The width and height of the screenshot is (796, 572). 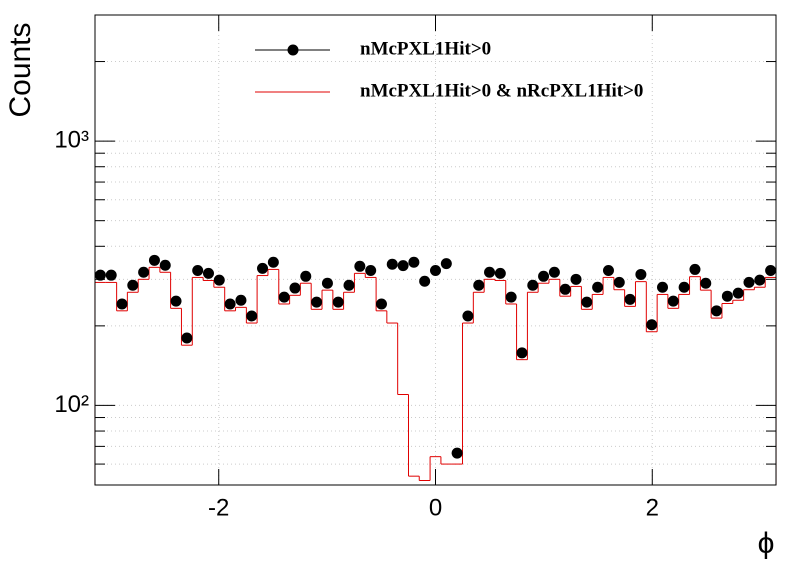 I want to click on legend-label: nMcPXL1Hit>0, so click(x=425, y=48).